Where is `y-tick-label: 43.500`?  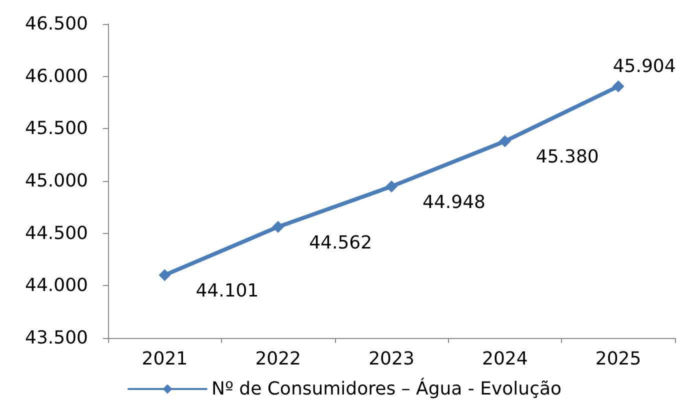
y-tick-label: 43.500 is located at coordinates (56, 338).